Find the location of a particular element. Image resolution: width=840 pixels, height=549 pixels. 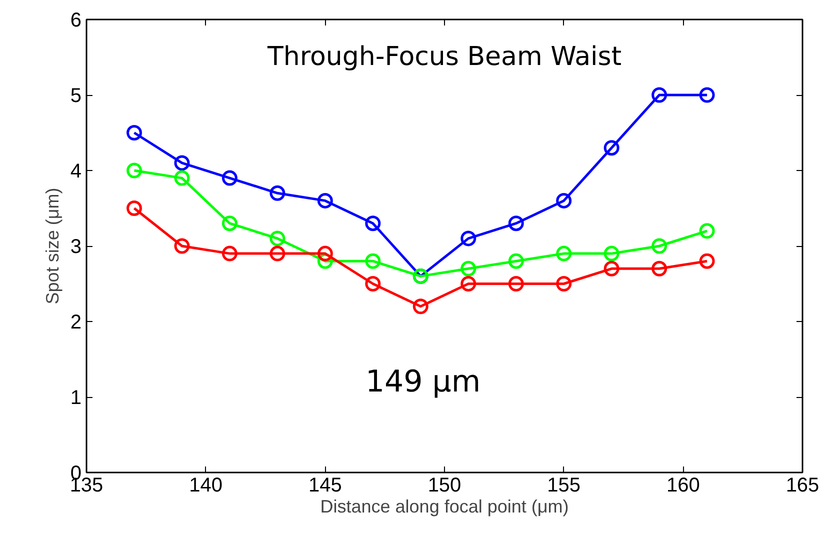

x-tick-label: 155 is located at coordinates (564, 485).